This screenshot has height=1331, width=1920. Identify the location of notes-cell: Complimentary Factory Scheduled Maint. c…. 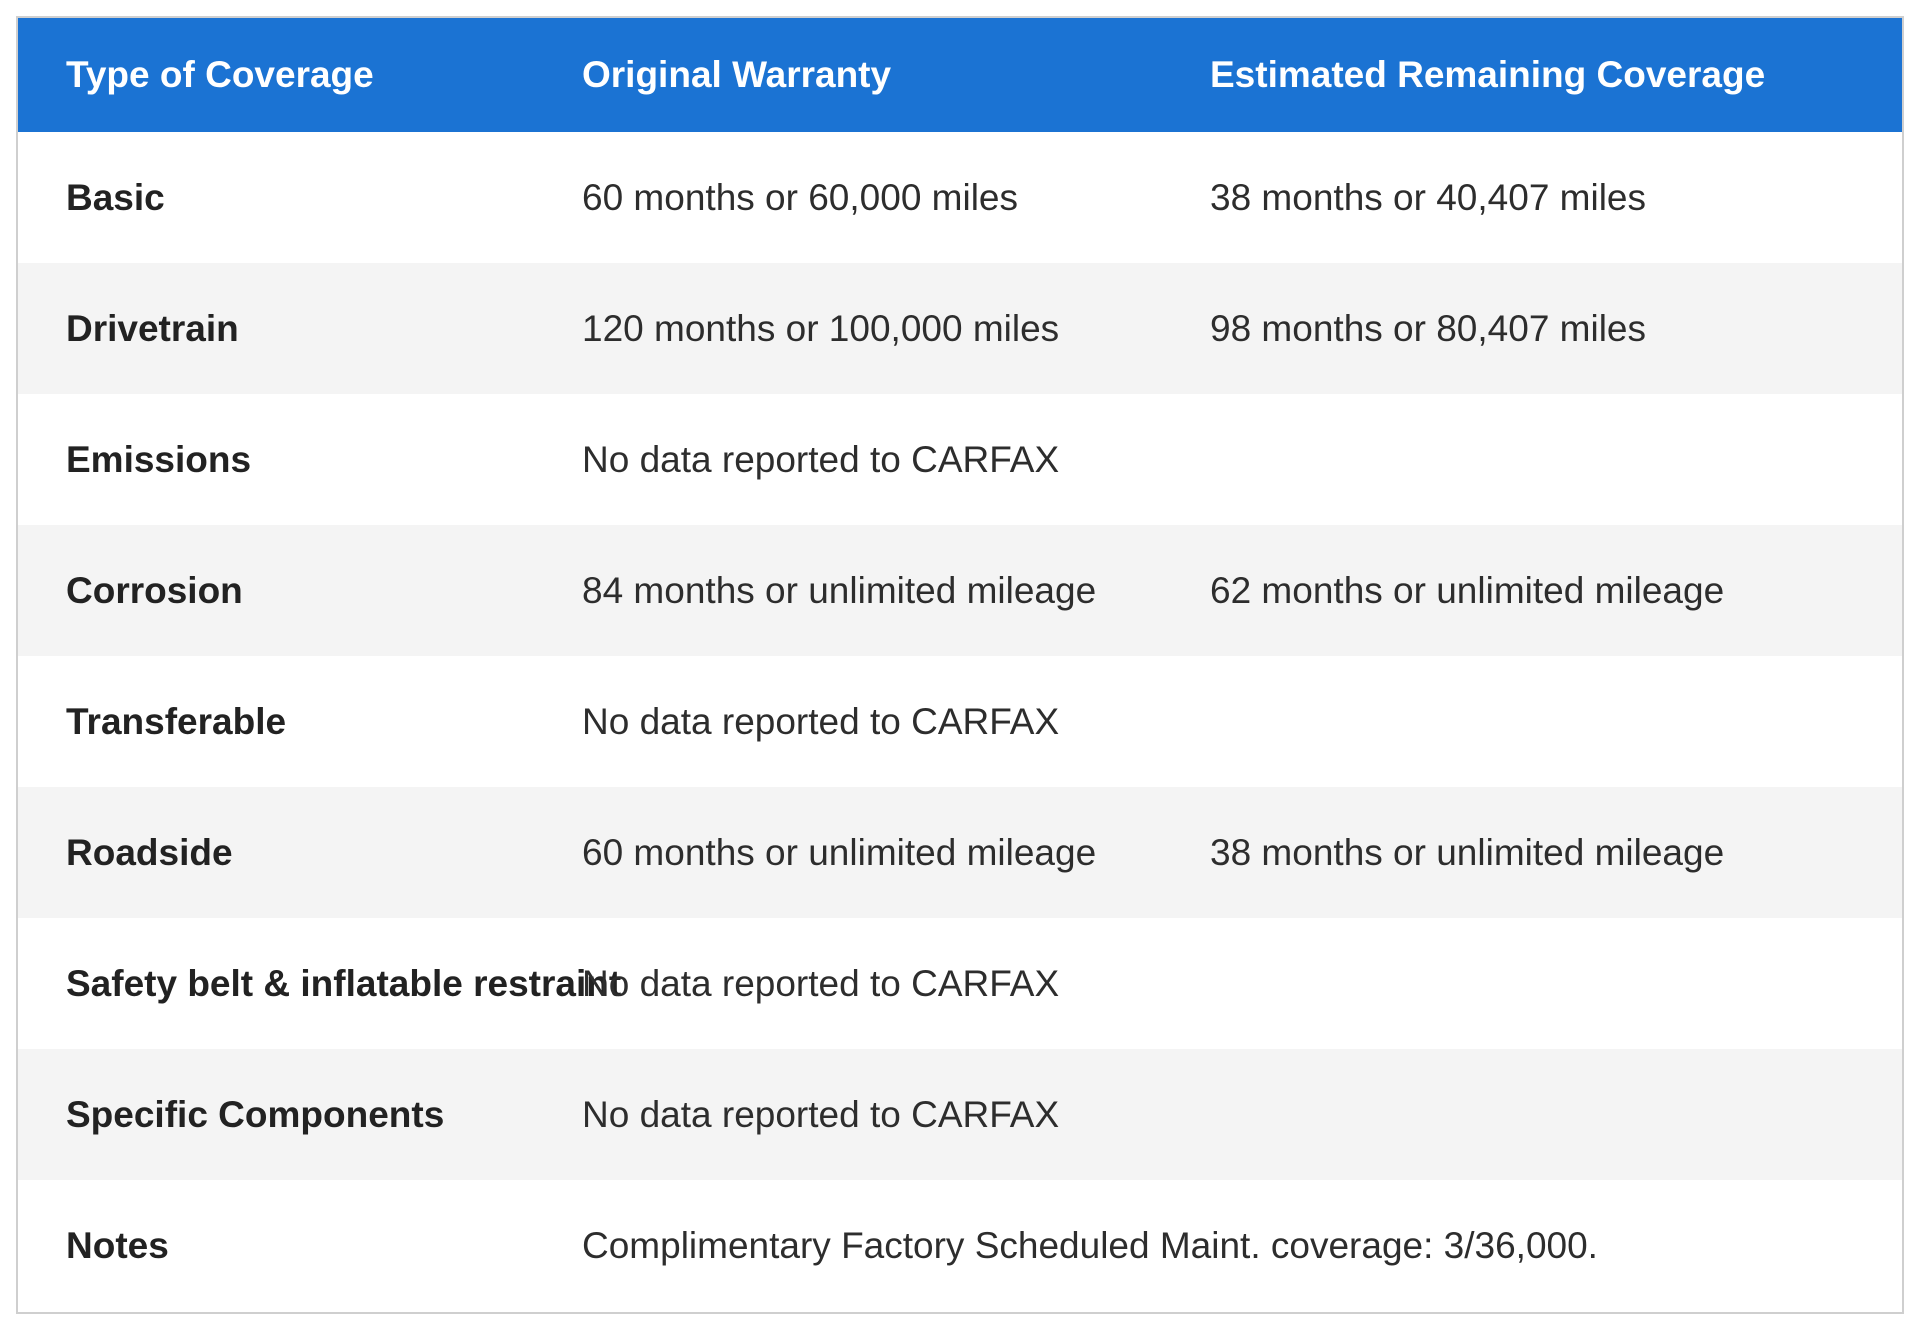
(1090, 1245).